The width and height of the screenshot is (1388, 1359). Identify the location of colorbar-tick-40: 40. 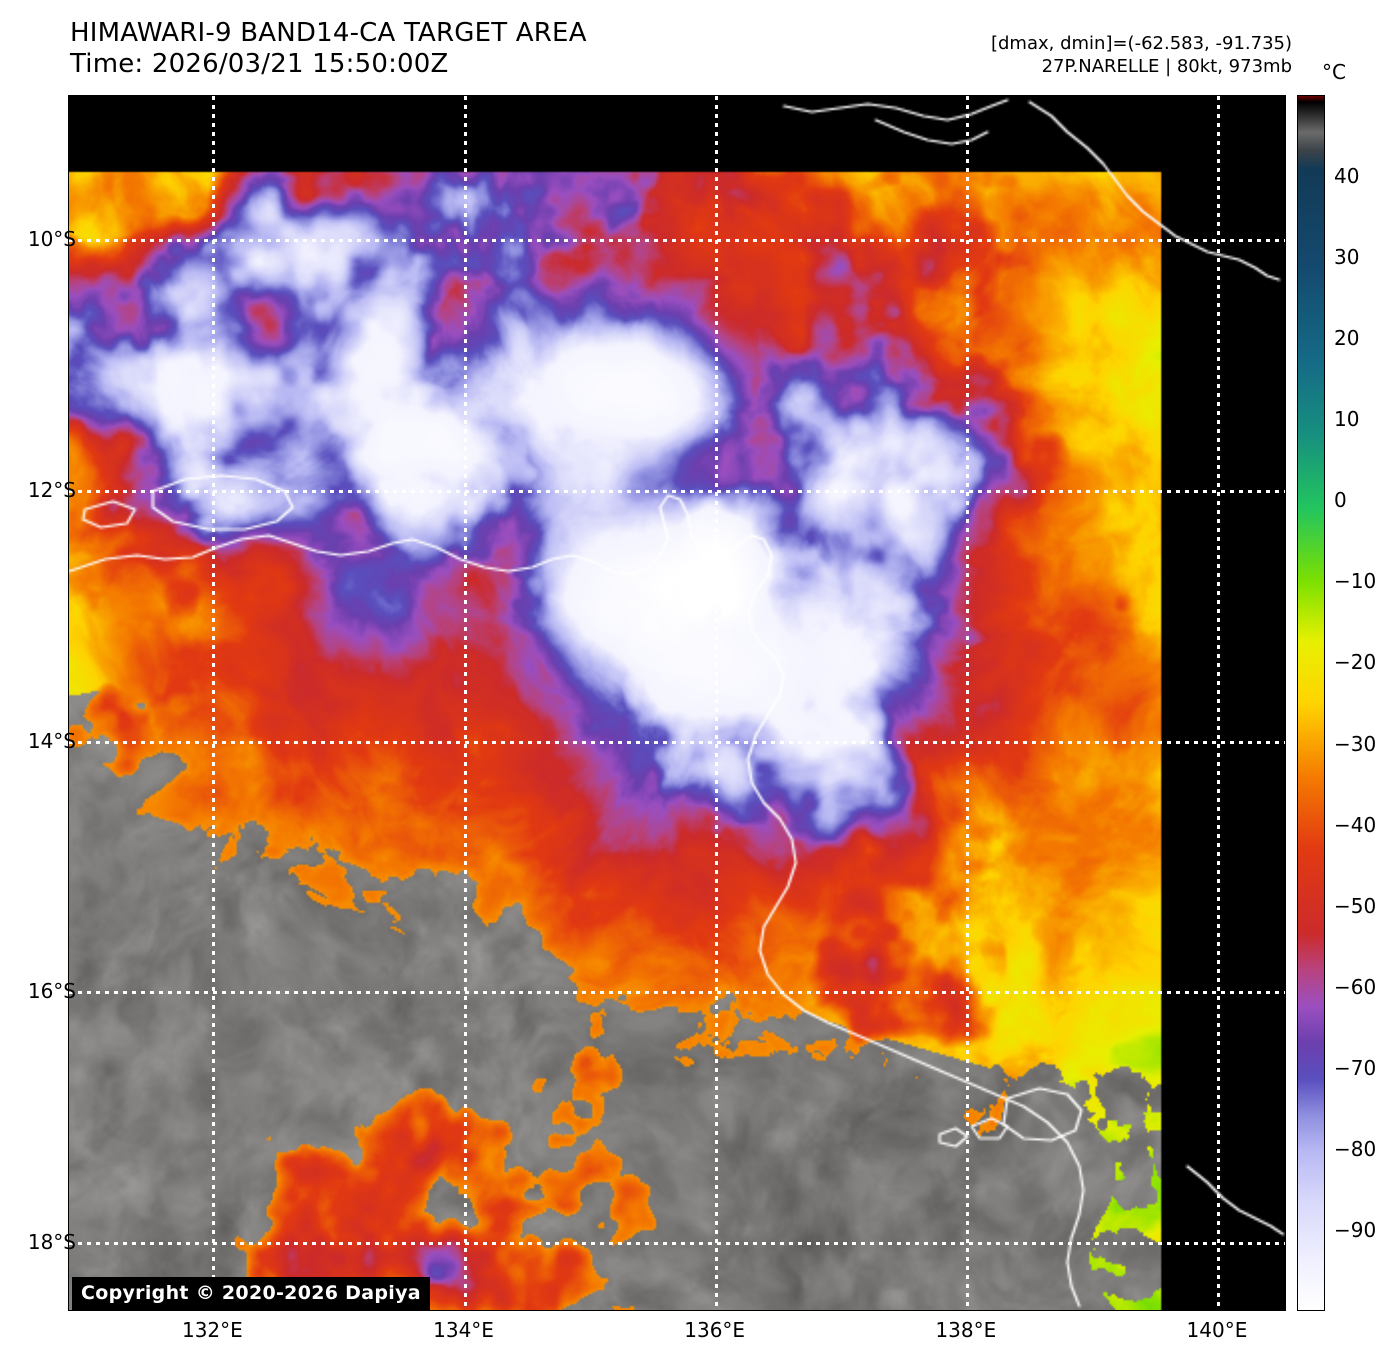
(1347, 176).